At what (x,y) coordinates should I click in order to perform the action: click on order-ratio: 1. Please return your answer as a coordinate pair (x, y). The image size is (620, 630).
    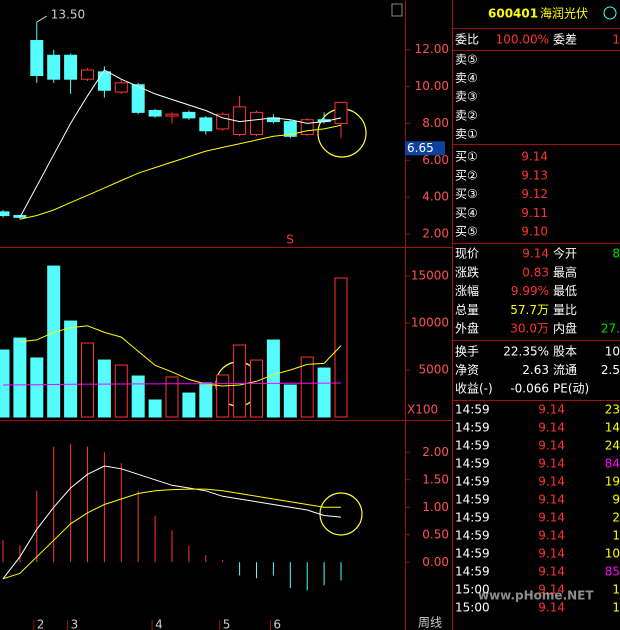
    Looking at the image, I should click on (616, 40).